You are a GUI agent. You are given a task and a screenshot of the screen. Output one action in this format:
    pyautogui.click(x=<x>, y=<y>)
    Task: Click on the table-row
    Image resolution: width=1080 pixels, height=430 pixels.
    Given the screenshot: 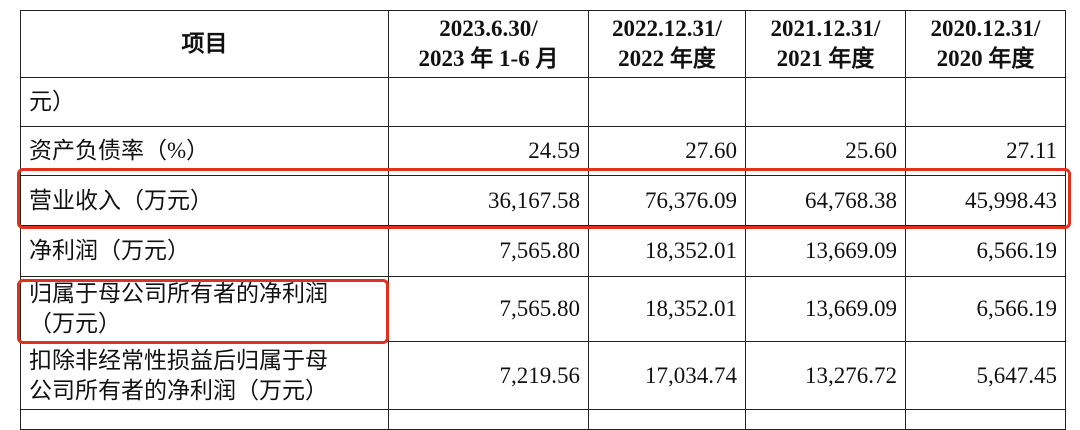 What is the action you would take?
    pyautogui.click(x=543, y=419)
    